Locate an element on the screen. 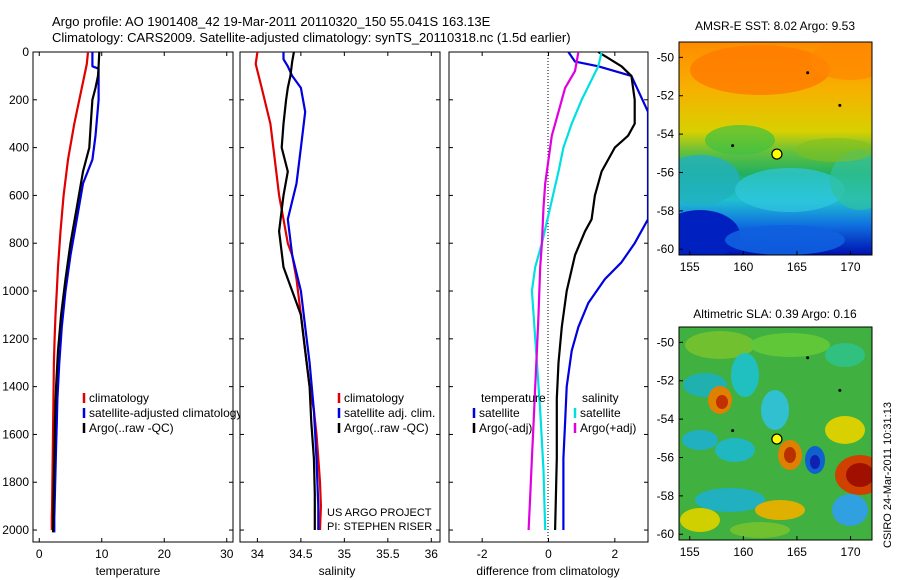  temperature-lines is located at coordinates (75, 292).